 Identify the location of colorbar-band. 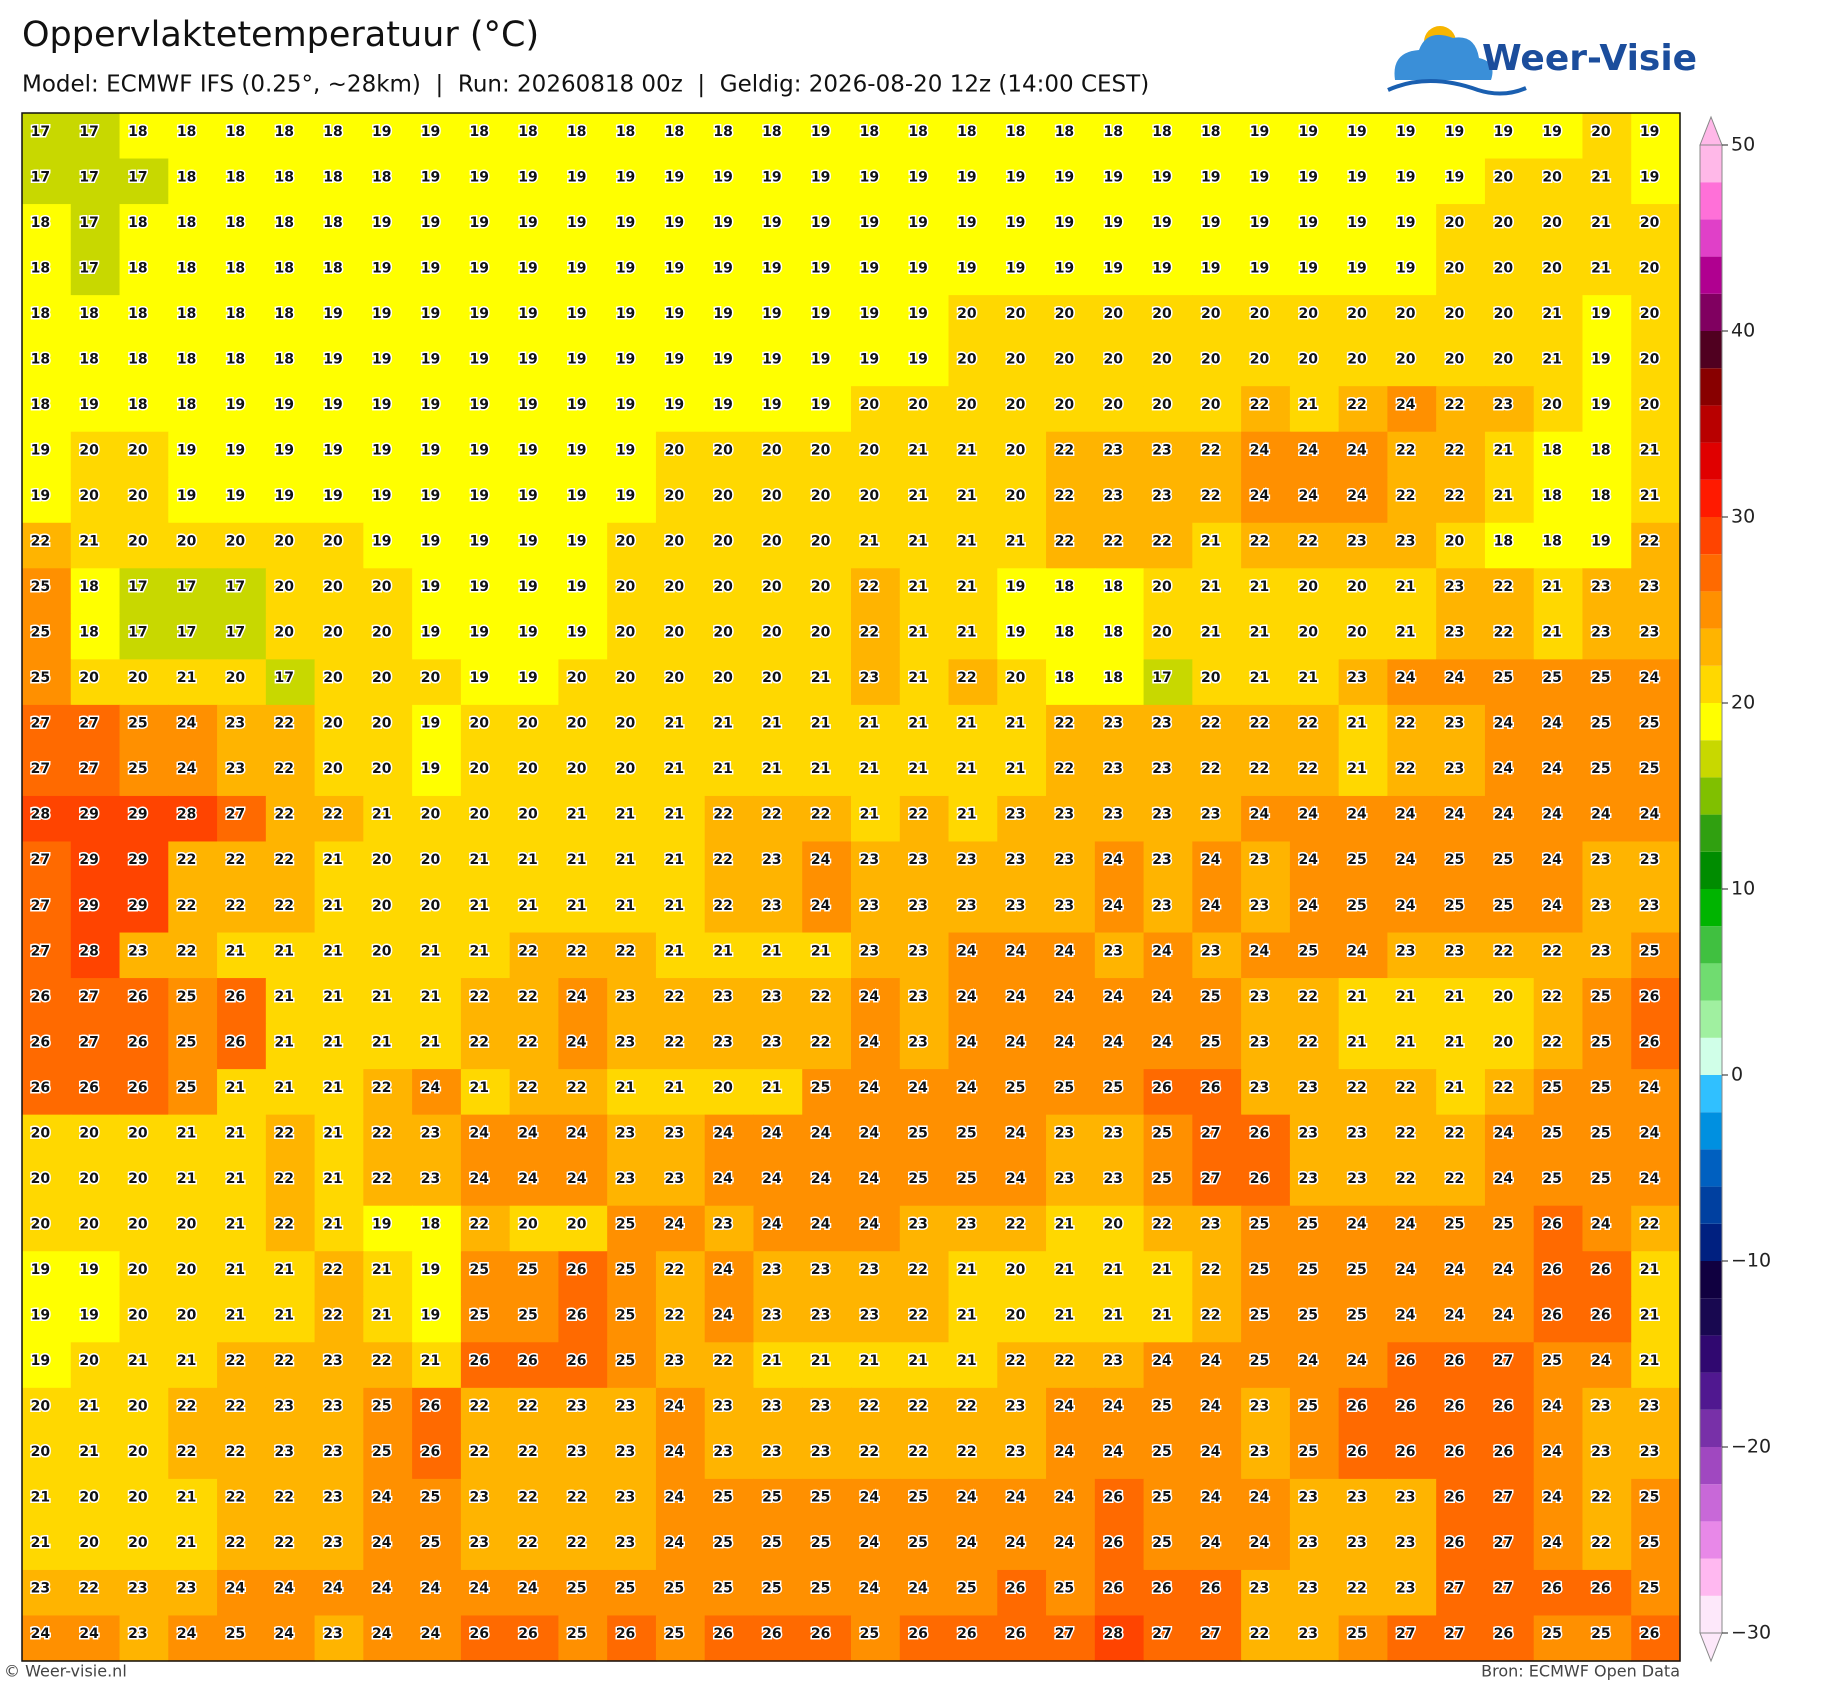
(1711, 498).